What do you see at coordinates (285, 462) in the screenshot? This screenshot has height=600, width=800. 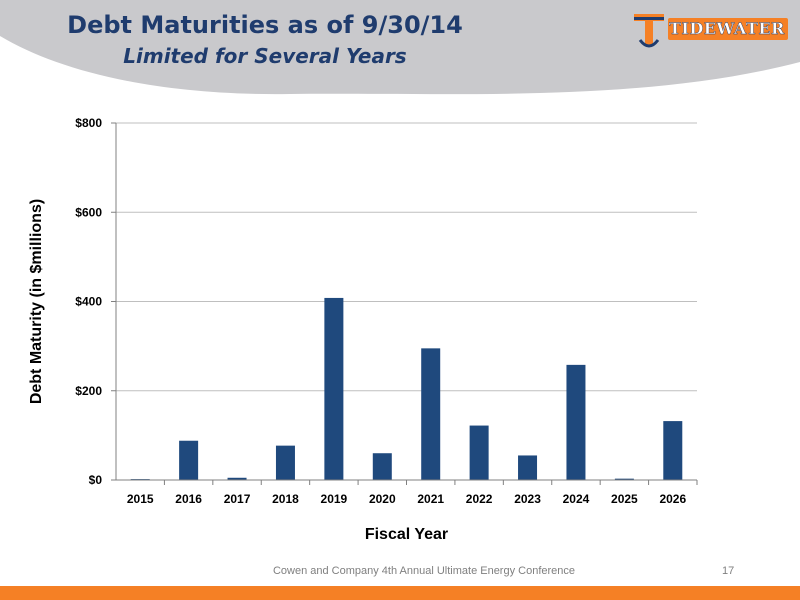 I see `bar-2018` at bounding box center [285, 462].